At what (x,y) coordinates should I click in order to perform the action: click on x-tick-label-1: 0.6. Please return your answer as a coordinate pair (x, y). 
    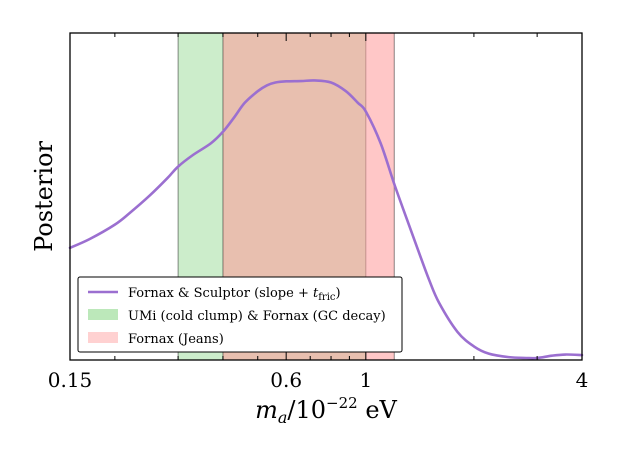
    Looking at the image, I should click on (286, 380).